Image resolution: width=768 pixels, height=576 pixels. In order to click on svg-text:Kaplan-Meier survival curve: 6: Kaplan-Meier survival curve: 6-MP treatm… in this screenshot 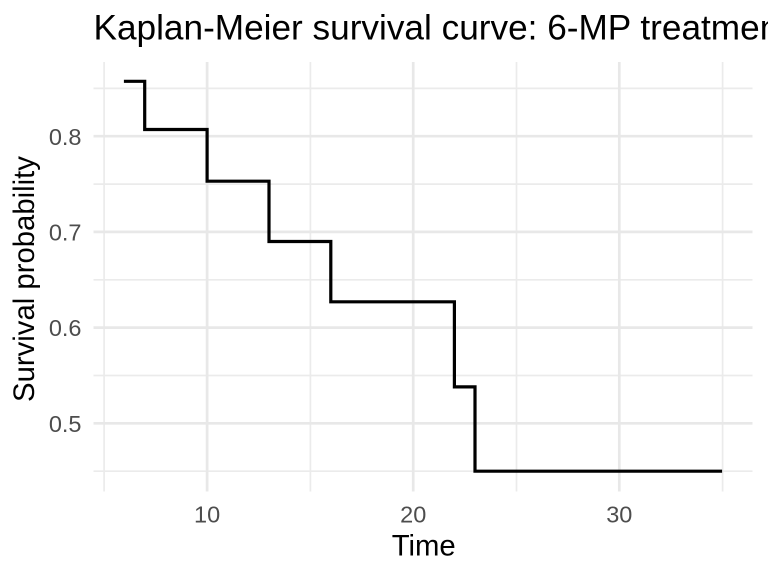, I will do `click(431, 28)`.